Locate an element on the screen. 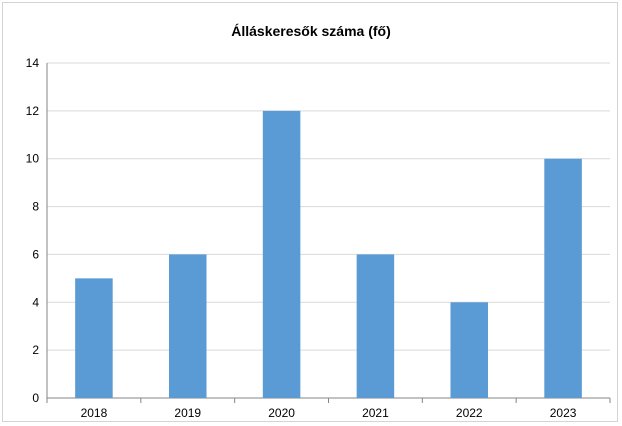 The height and width of the screenshot is (426, 622). y-tick-label: 4 is located at coordinates (35, 302).